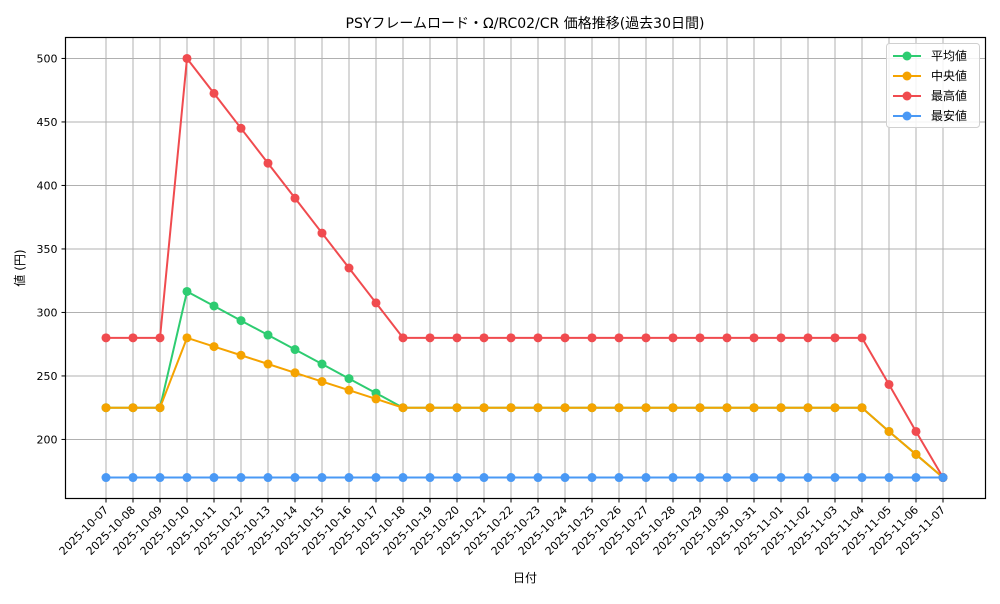 This screenshot has width=1000, height=604. What do you see at coordinates (47, 185) in the screenshot?
I see `y-tick-label: 400` at bounding box center [47, 185].